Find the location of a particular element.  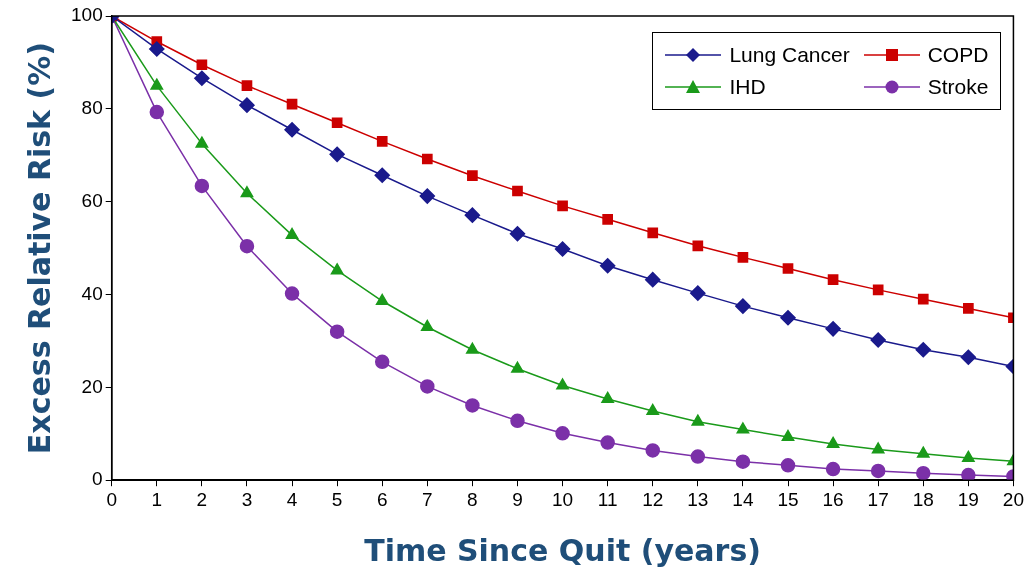

x-tick-label: 7 is located at coordinates (427, 499).